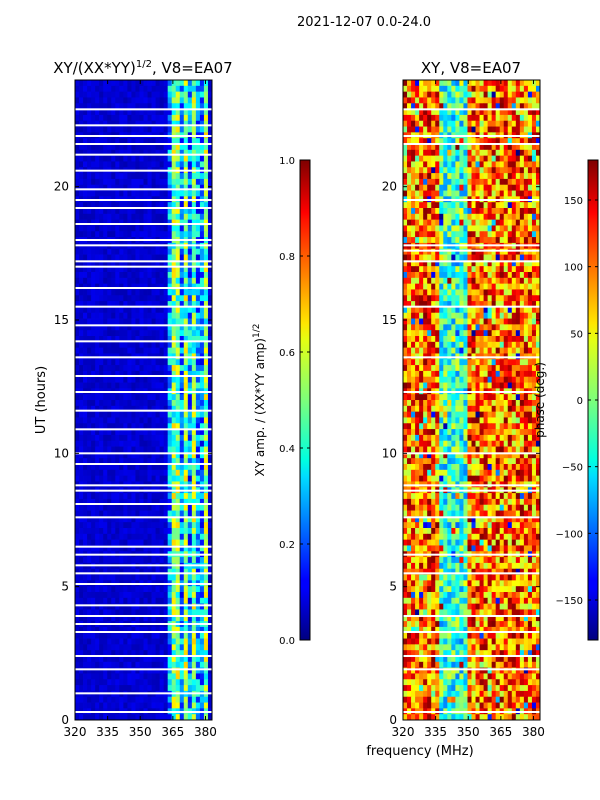  Describe the element at coordinates (143, 624) in the screenshot. I see `flagged-row` at that location.